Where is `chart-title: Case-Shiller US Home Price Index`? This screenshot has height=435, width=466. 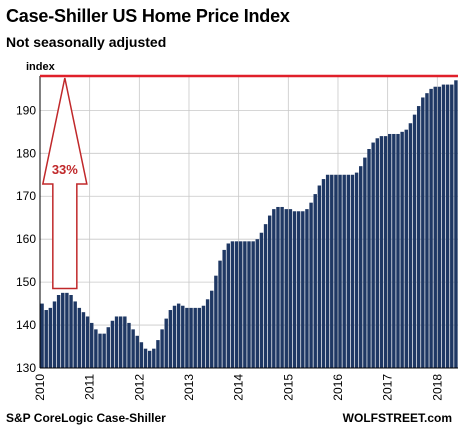
chart-title: Case-Shiller US Home Price Index is located at coordinates (148, 16).